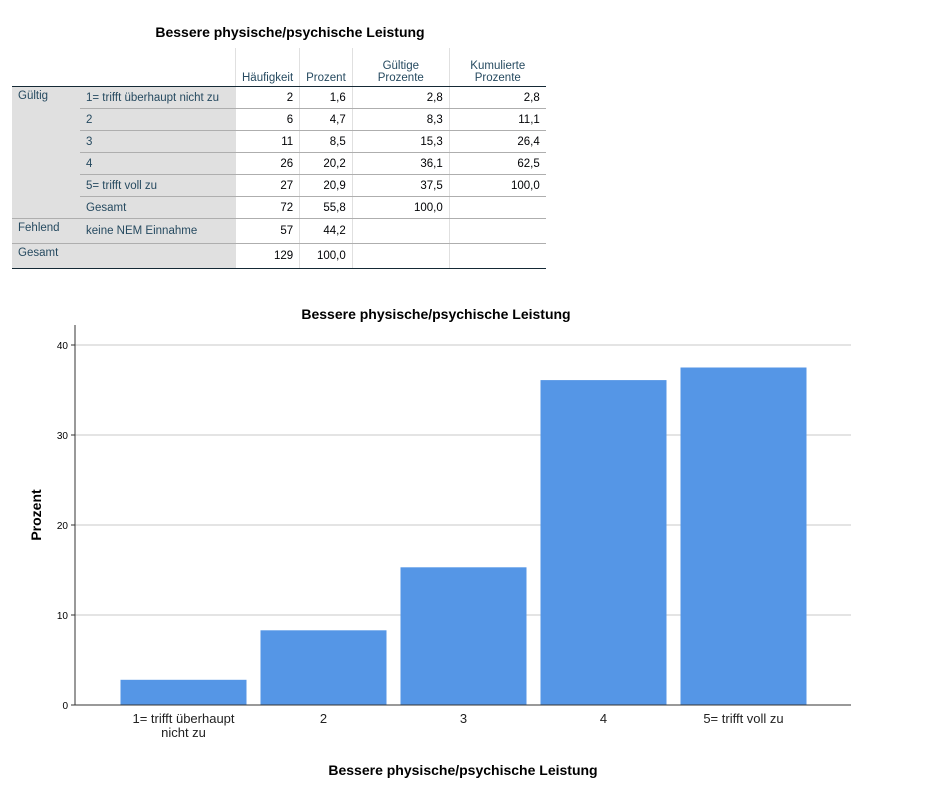 Image resolution: width=931 pixels, height=805 pixels. Describe the element at coordinates (267, 97) in the screenshot. I see `cell-value: 2` at that location.